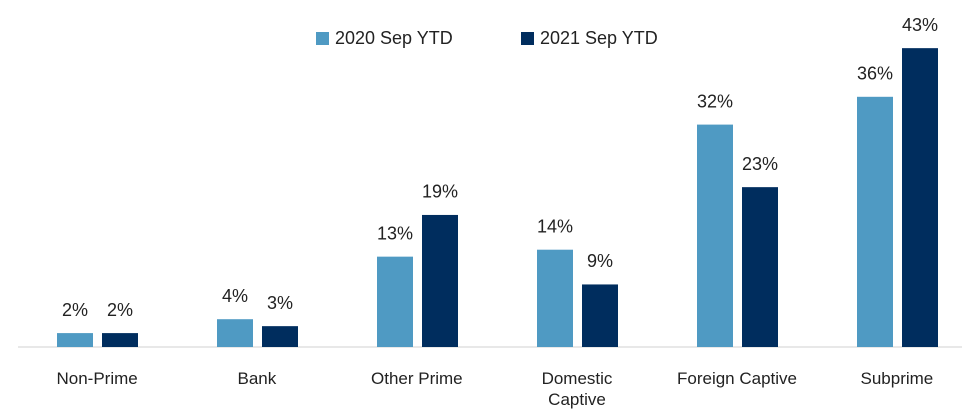 The image size is (962, 415). Describe the element at coordinates (760, 164) in the screenshot. I see `data-label: 23%` at that location.